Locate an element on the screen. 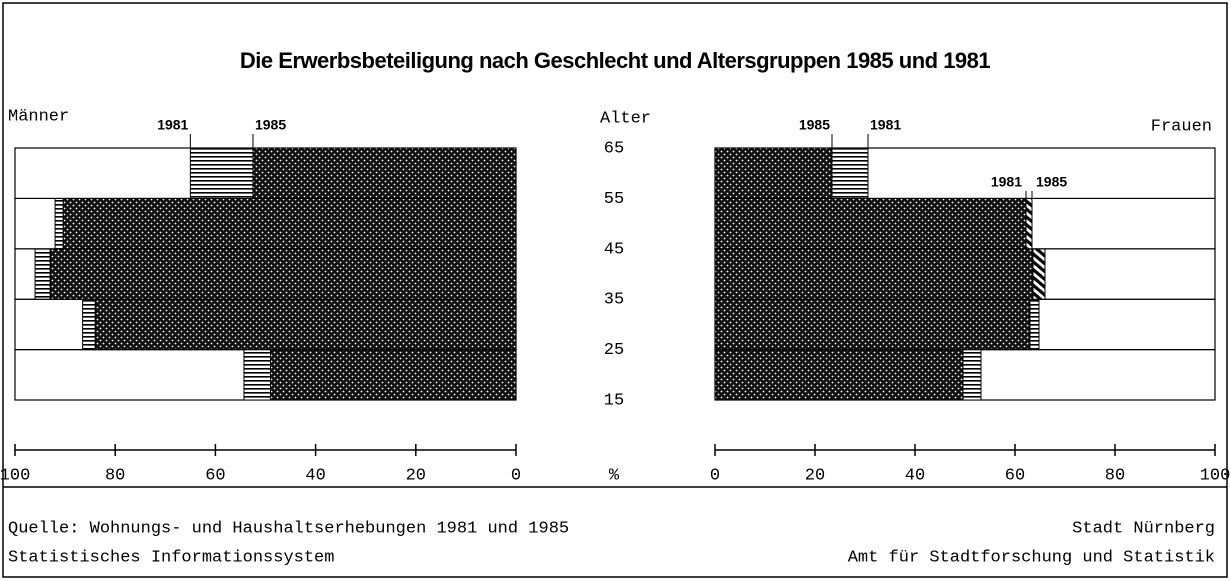  footer-system: Statistisches Informationssystem is located at coordinates (171, 557).